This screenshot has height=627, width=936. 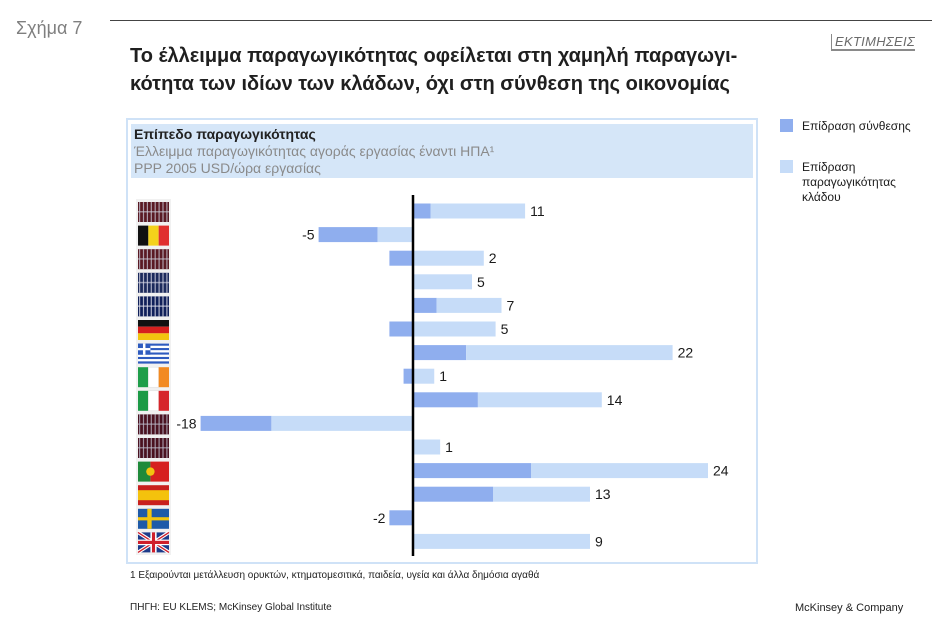 What do you see at coordinates (521, 20) in the screenshot?
I see `top-rule` at bounding box center [521, 20].